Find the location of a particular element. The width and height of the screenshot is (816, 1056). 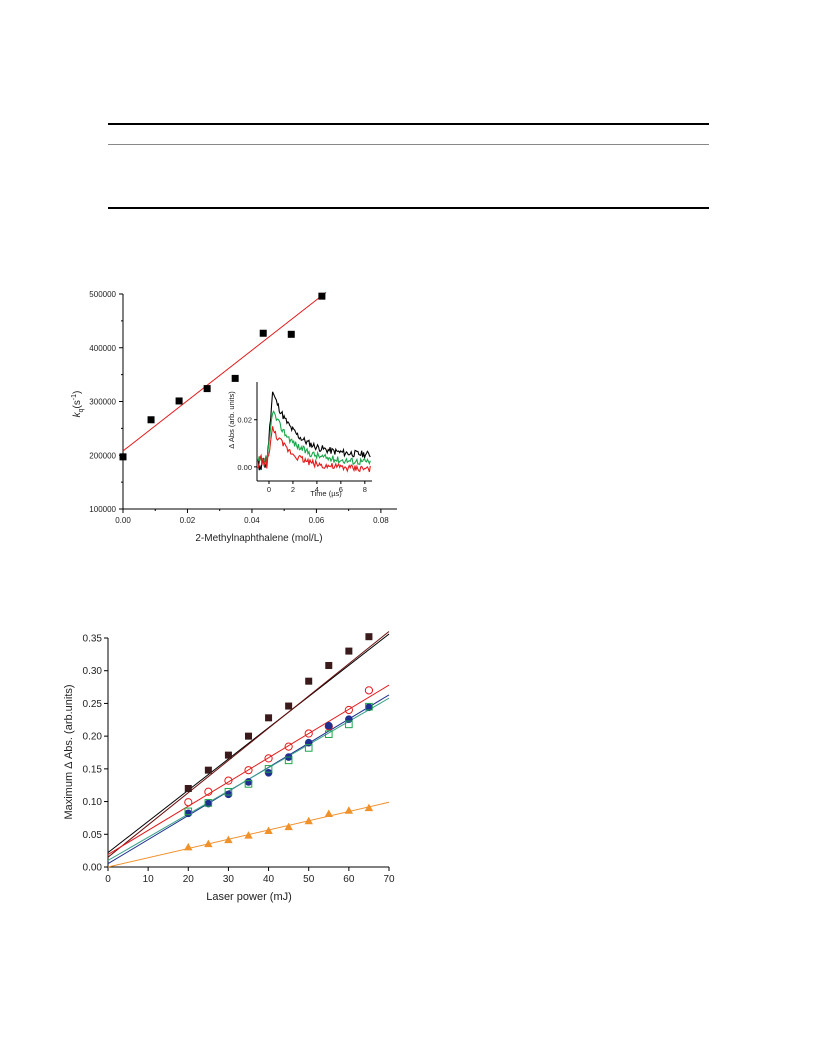

c1-inset-trace-green is located at coordinates (314, 438).